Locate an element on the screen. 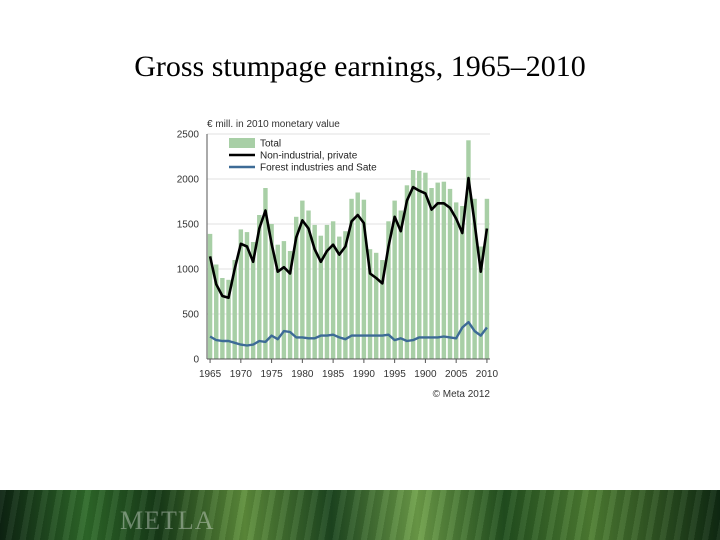  bar-total-1995 is located at coordinates (394, 279).